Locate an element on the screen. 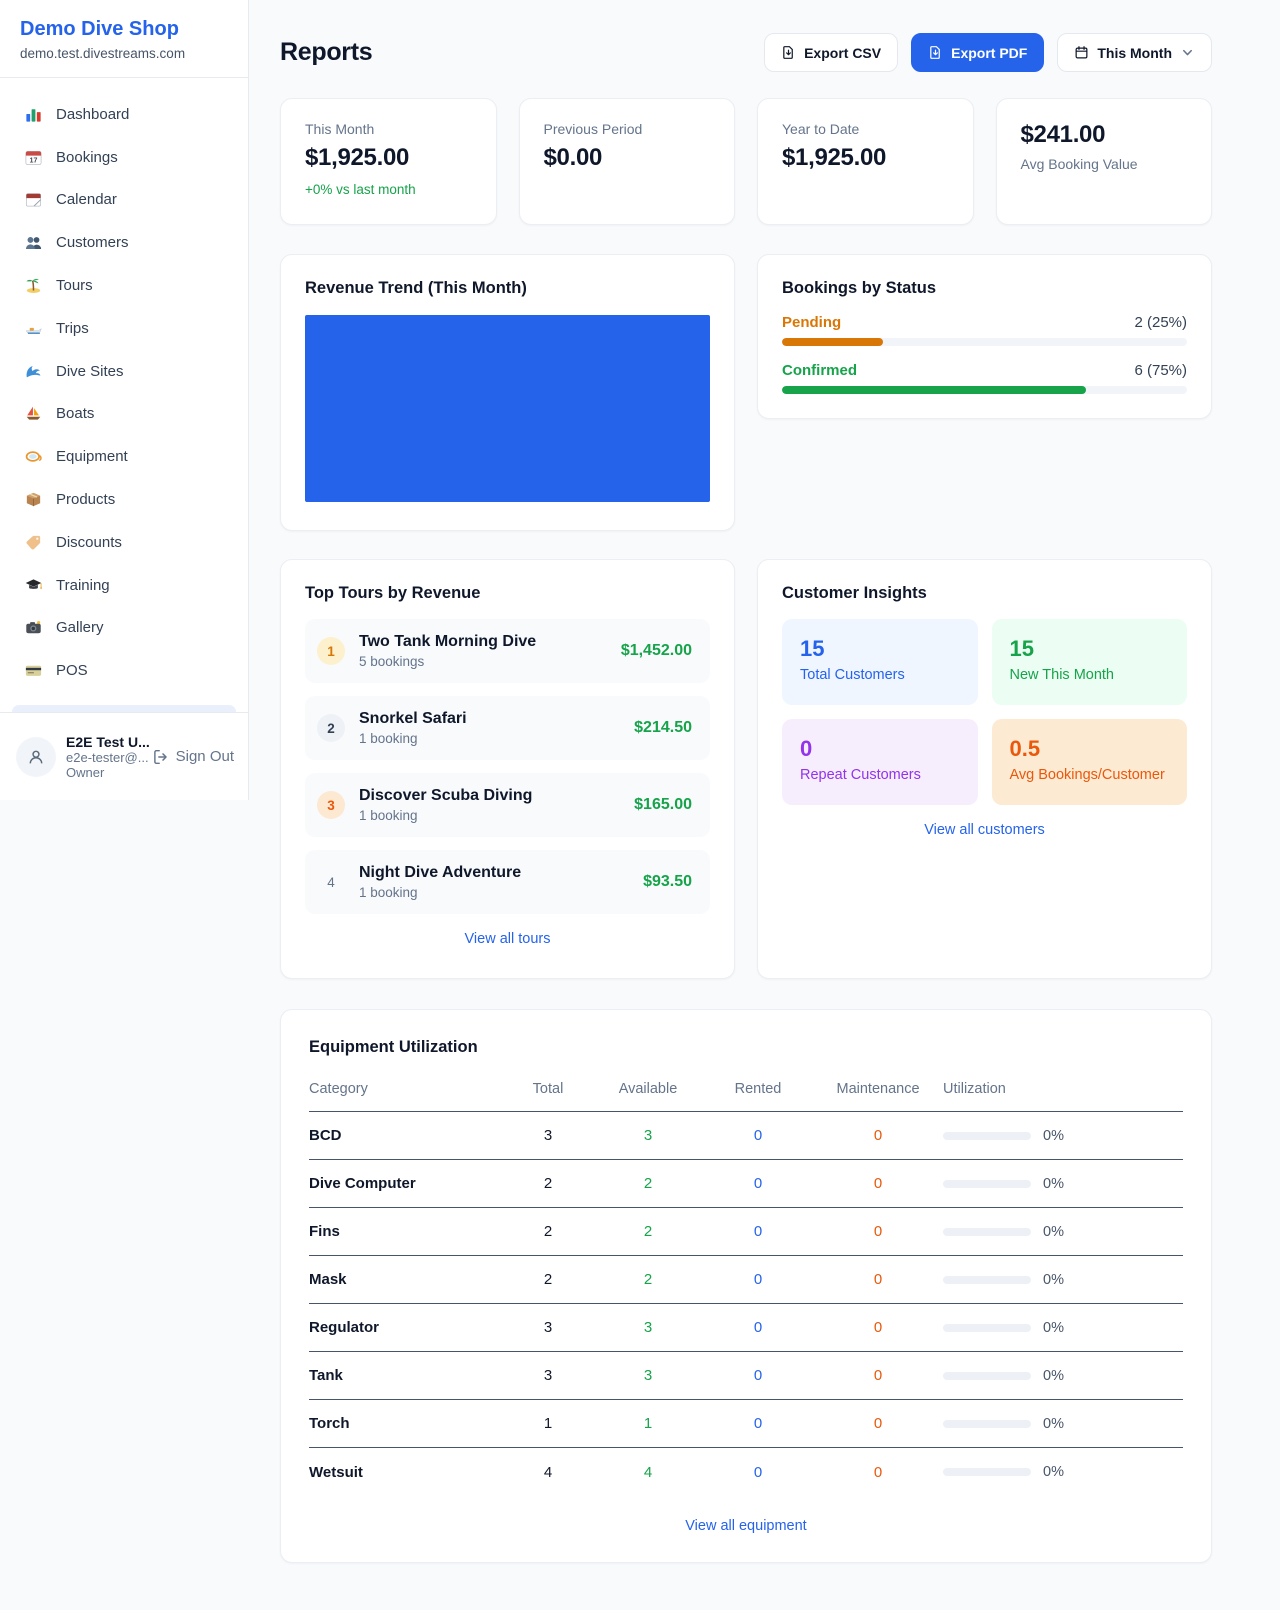 This screenshot has height=1610, width=1280. view-all-equipment-link: View all equipment is located at coordinates (746, 1526).